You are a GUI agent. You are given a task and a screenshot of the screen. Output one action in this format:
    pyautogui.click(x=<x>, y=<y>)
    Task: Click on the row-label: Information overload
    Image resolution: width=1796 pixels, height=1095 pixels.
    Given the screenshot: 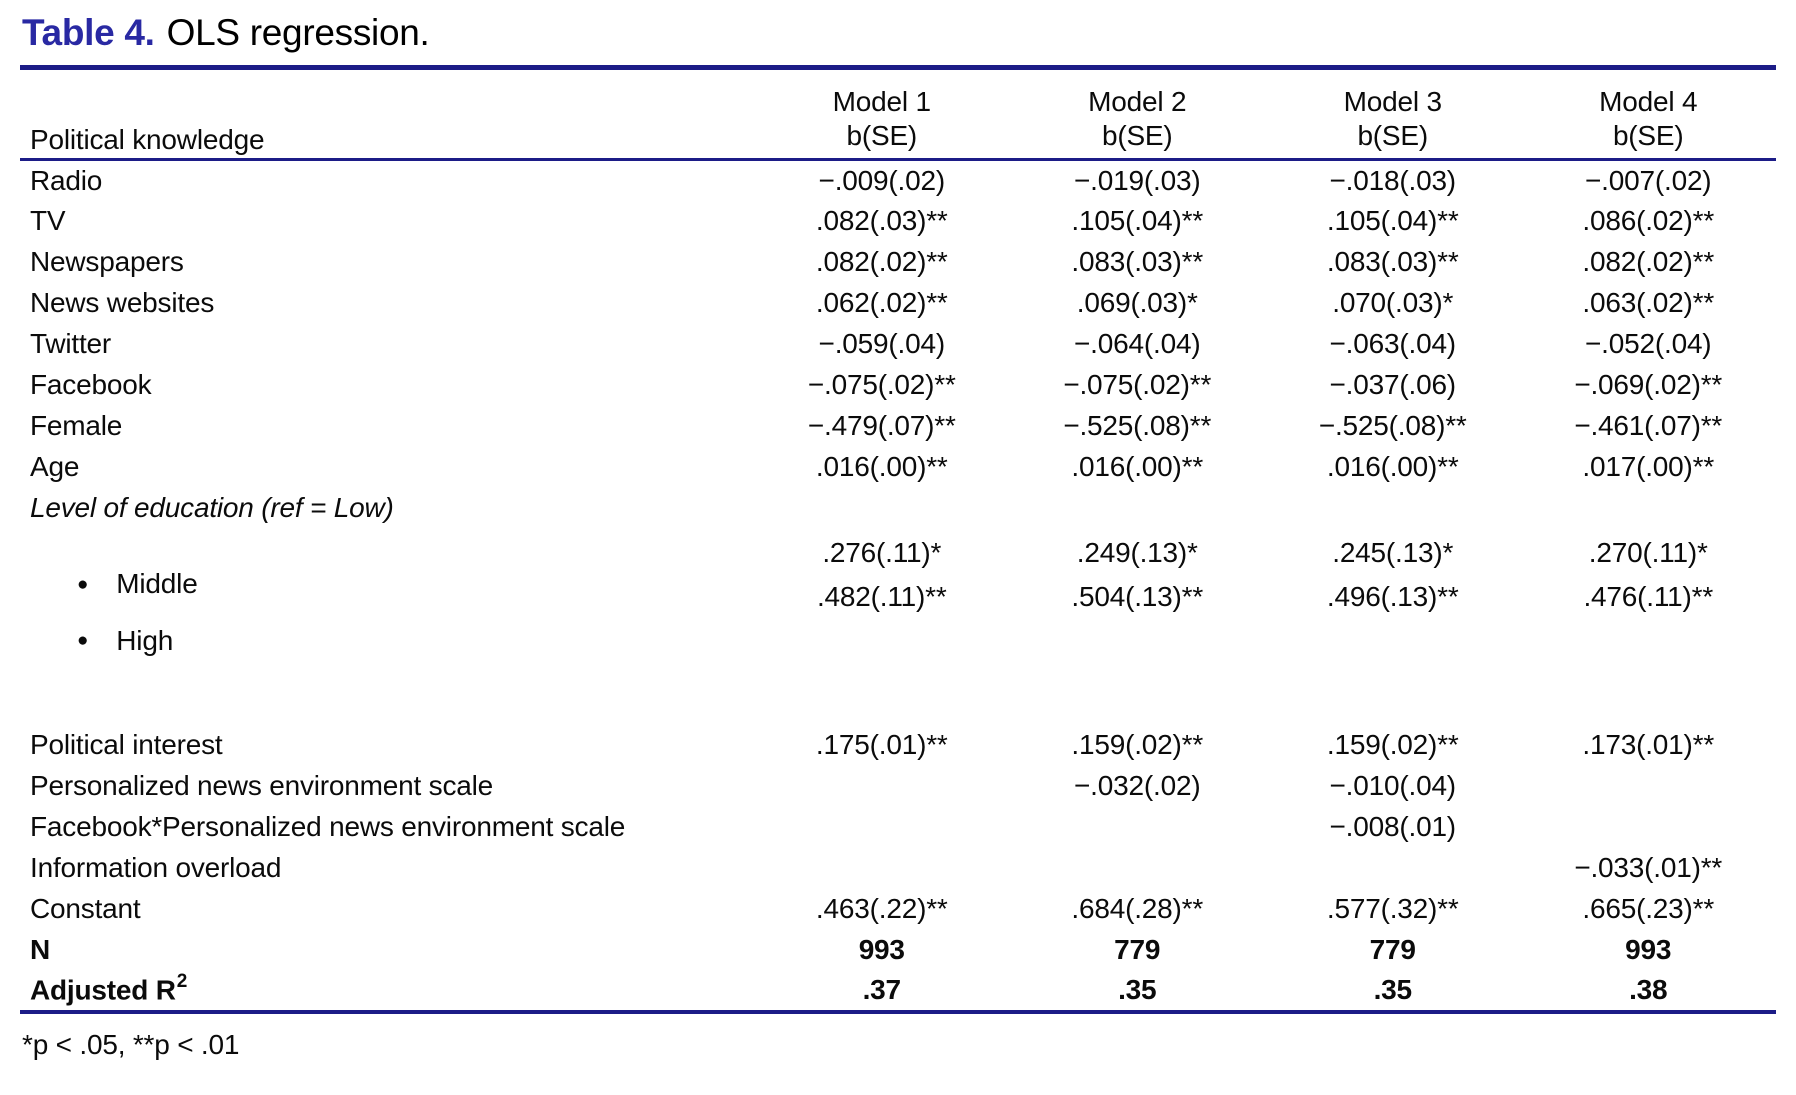 What is the action you would take?
    pyautogui.click(x=387, y=868)
    